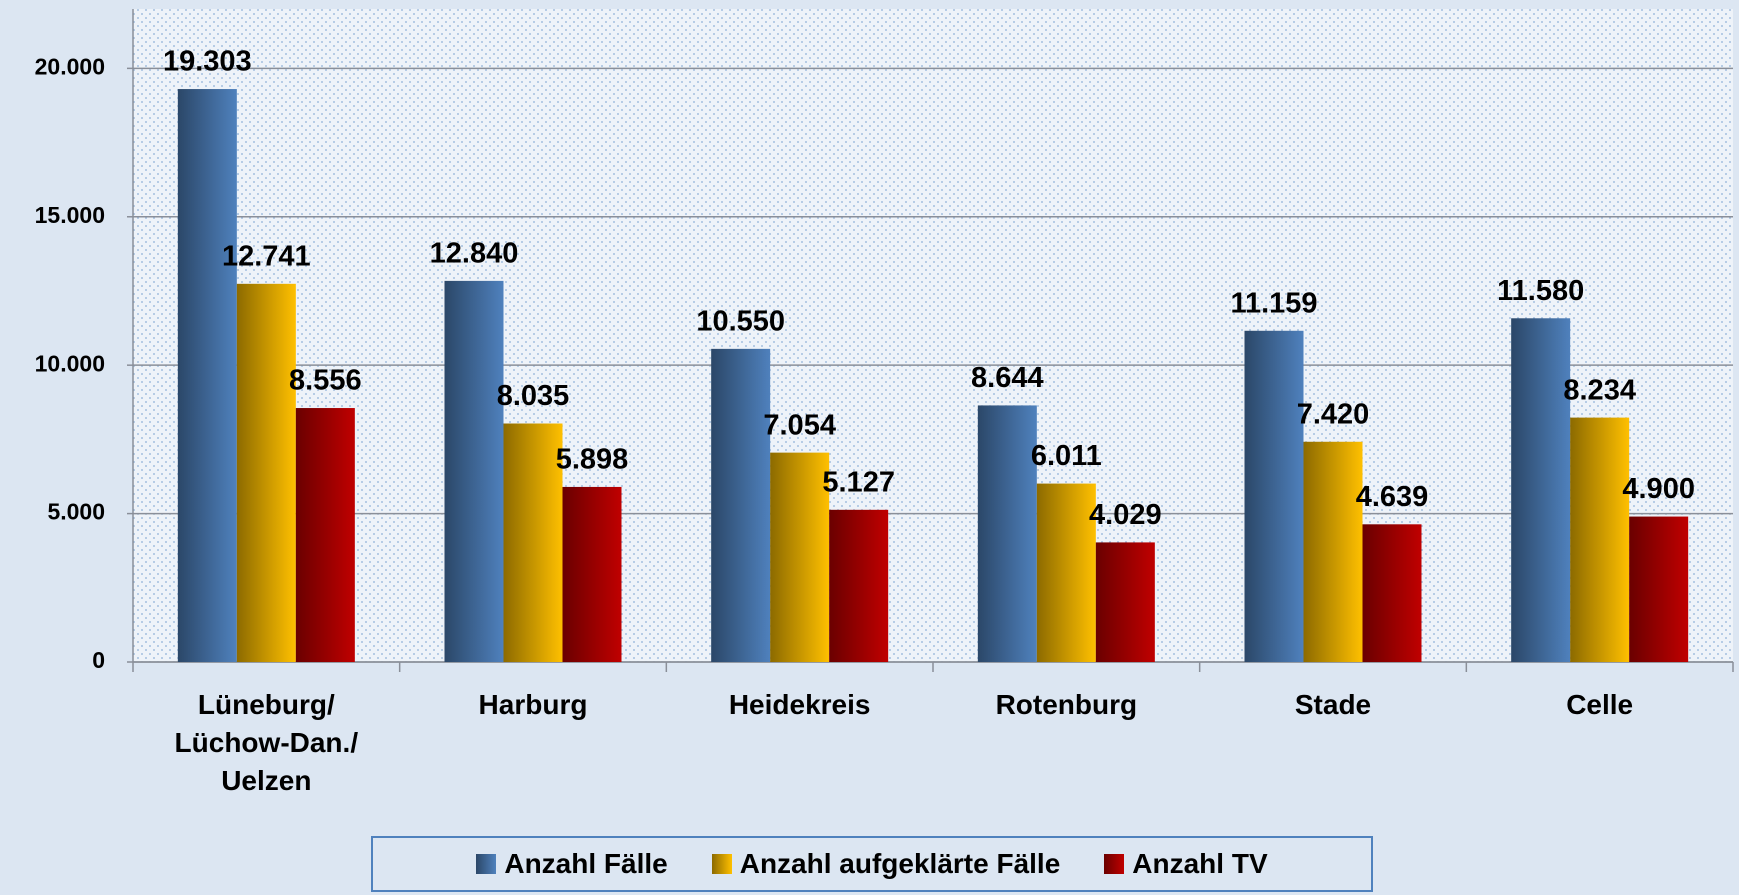 Image resolution: width=1739 pixels, height=895 pixels. What do you see at coordinates (1540, 291) in the screenshot?
I see `data-label: 11.580` at bounding box center [1540, 291].